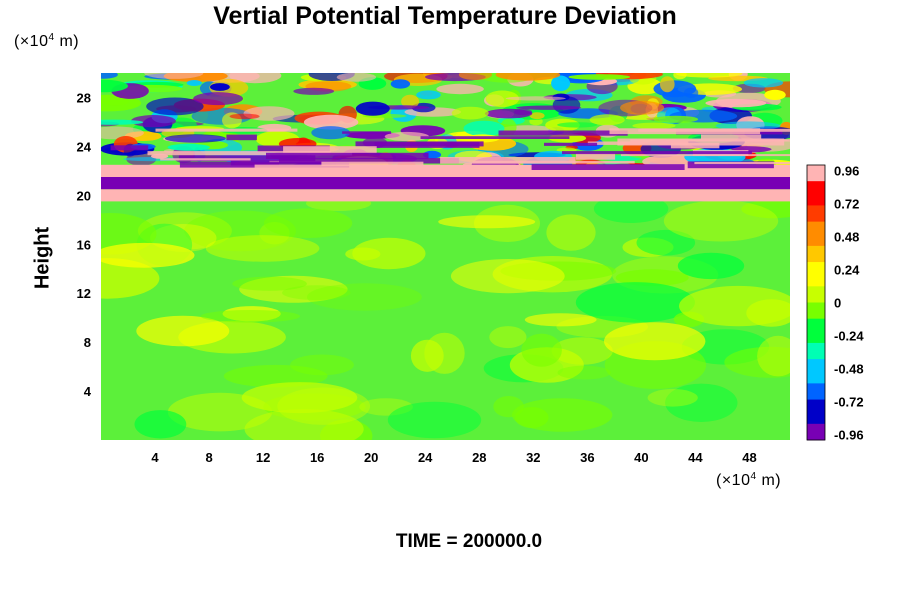 This screenshot has width=900, height=600. I want to click on y-tick-label: 12, so click(84, 293).